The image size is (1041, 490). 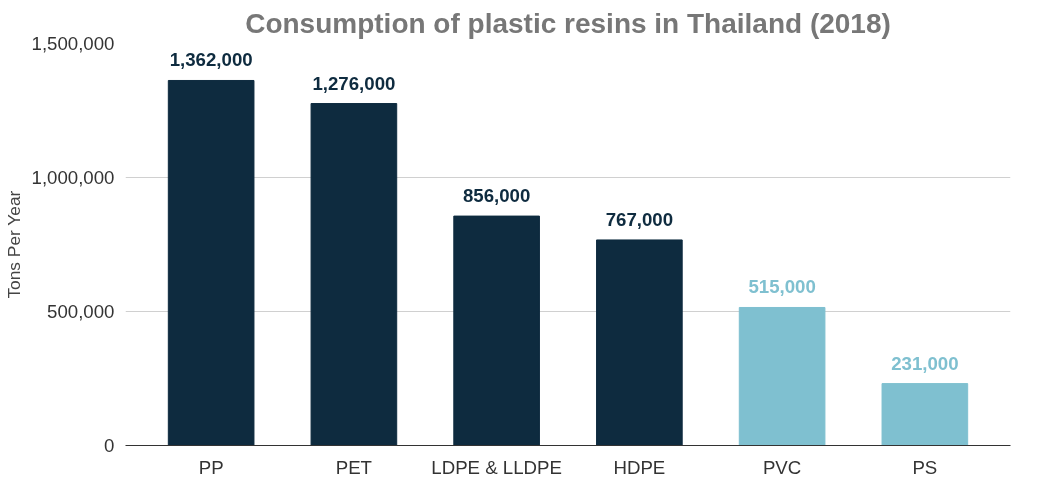 What do you see at coordinates (496, 196) in the screenshot?
I see `data-label: 856,000` at bounding box center [496, 196].